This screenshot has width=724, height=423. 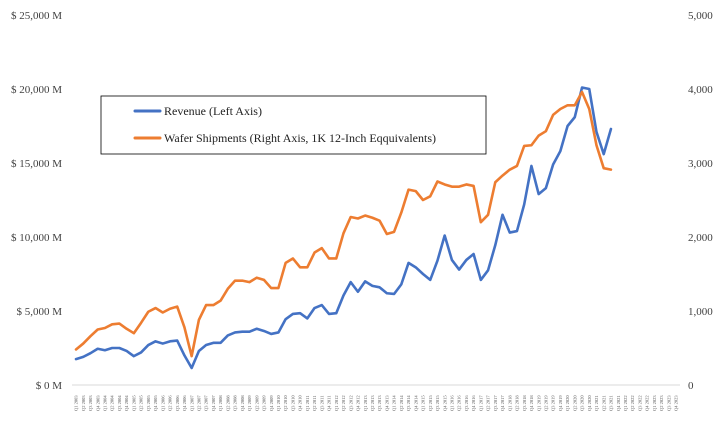 What do you see at coordinates (524, 403) in the screenshot?
I see `x-tick-label: Q3 2018` at bounding box center [524, 403].